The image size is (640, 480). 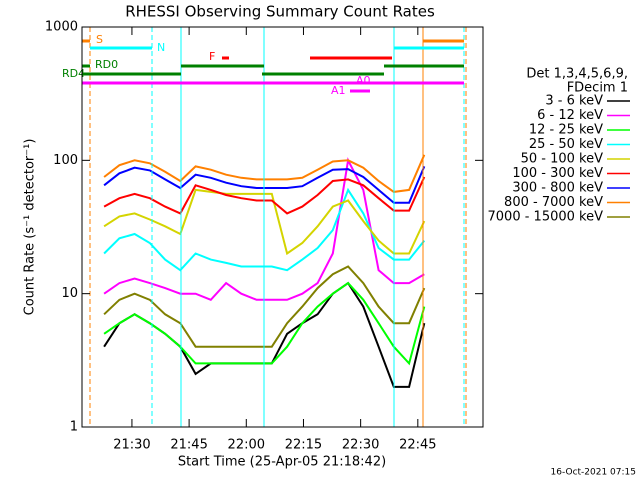 I want to click on legend-title: FDecim 1, so click(x=597, y=88).